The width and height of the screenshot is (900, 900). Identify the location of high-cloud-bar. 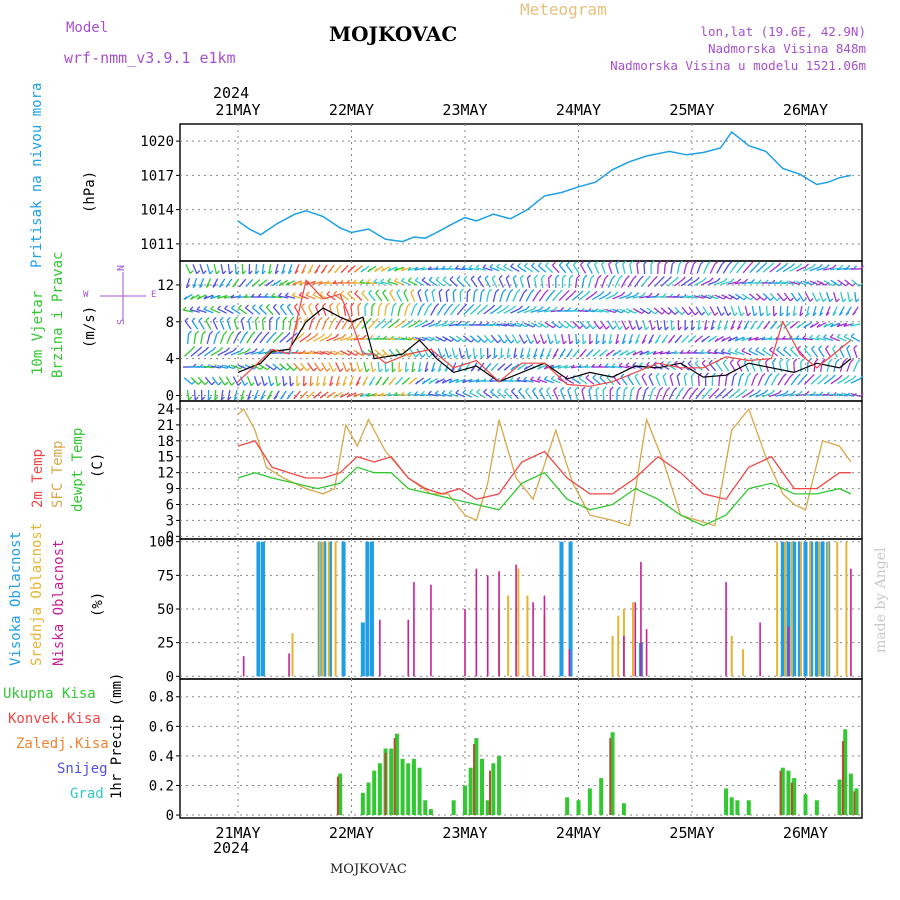
(324, 609).